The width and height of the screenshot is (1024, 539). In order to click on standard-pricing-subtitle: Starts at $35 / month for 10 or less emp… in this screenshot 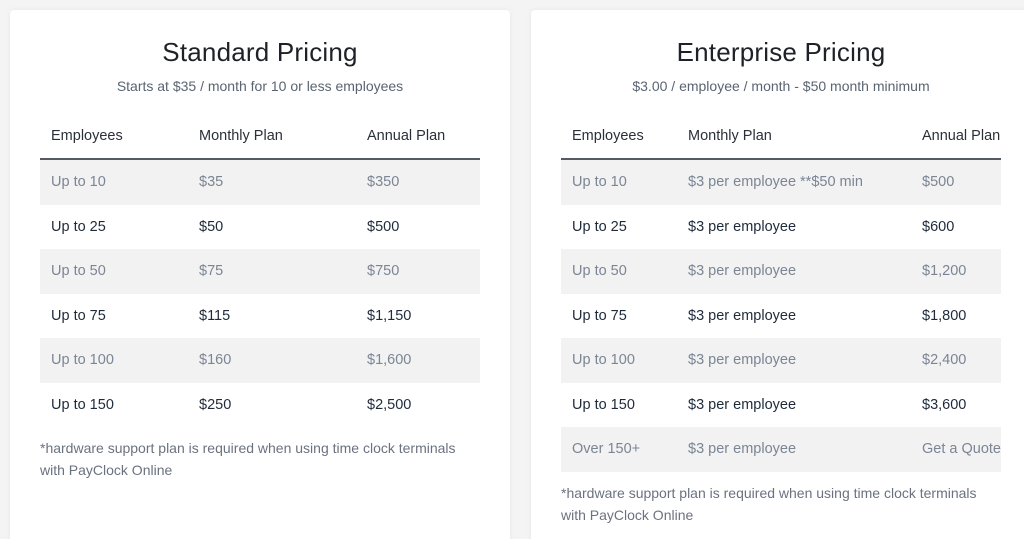, I will do `click(260, 86)`.